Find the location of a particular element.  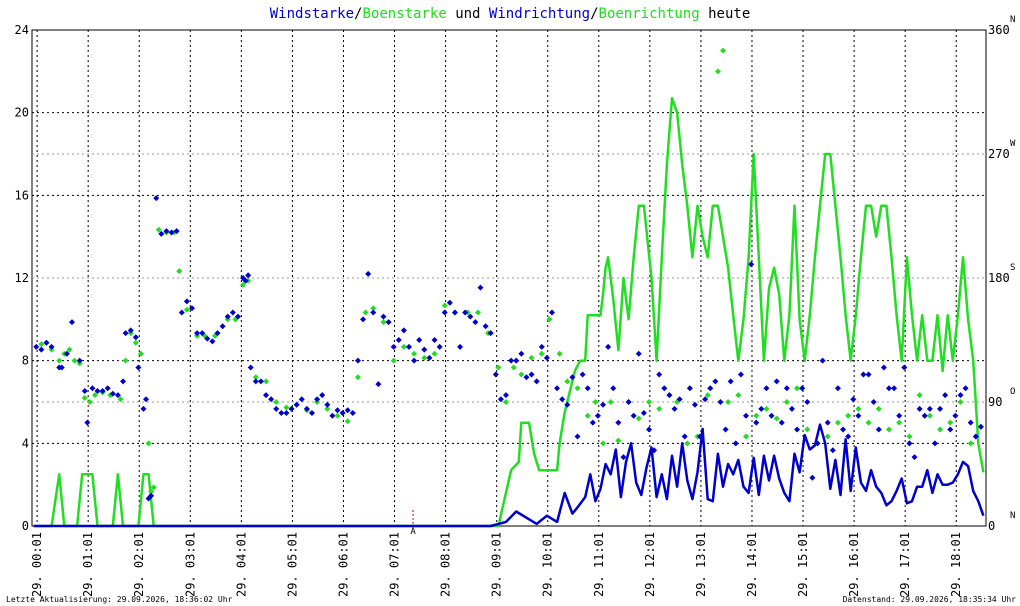

x-tick-label: 29. 13:01 is located at coordinates (701, 564).